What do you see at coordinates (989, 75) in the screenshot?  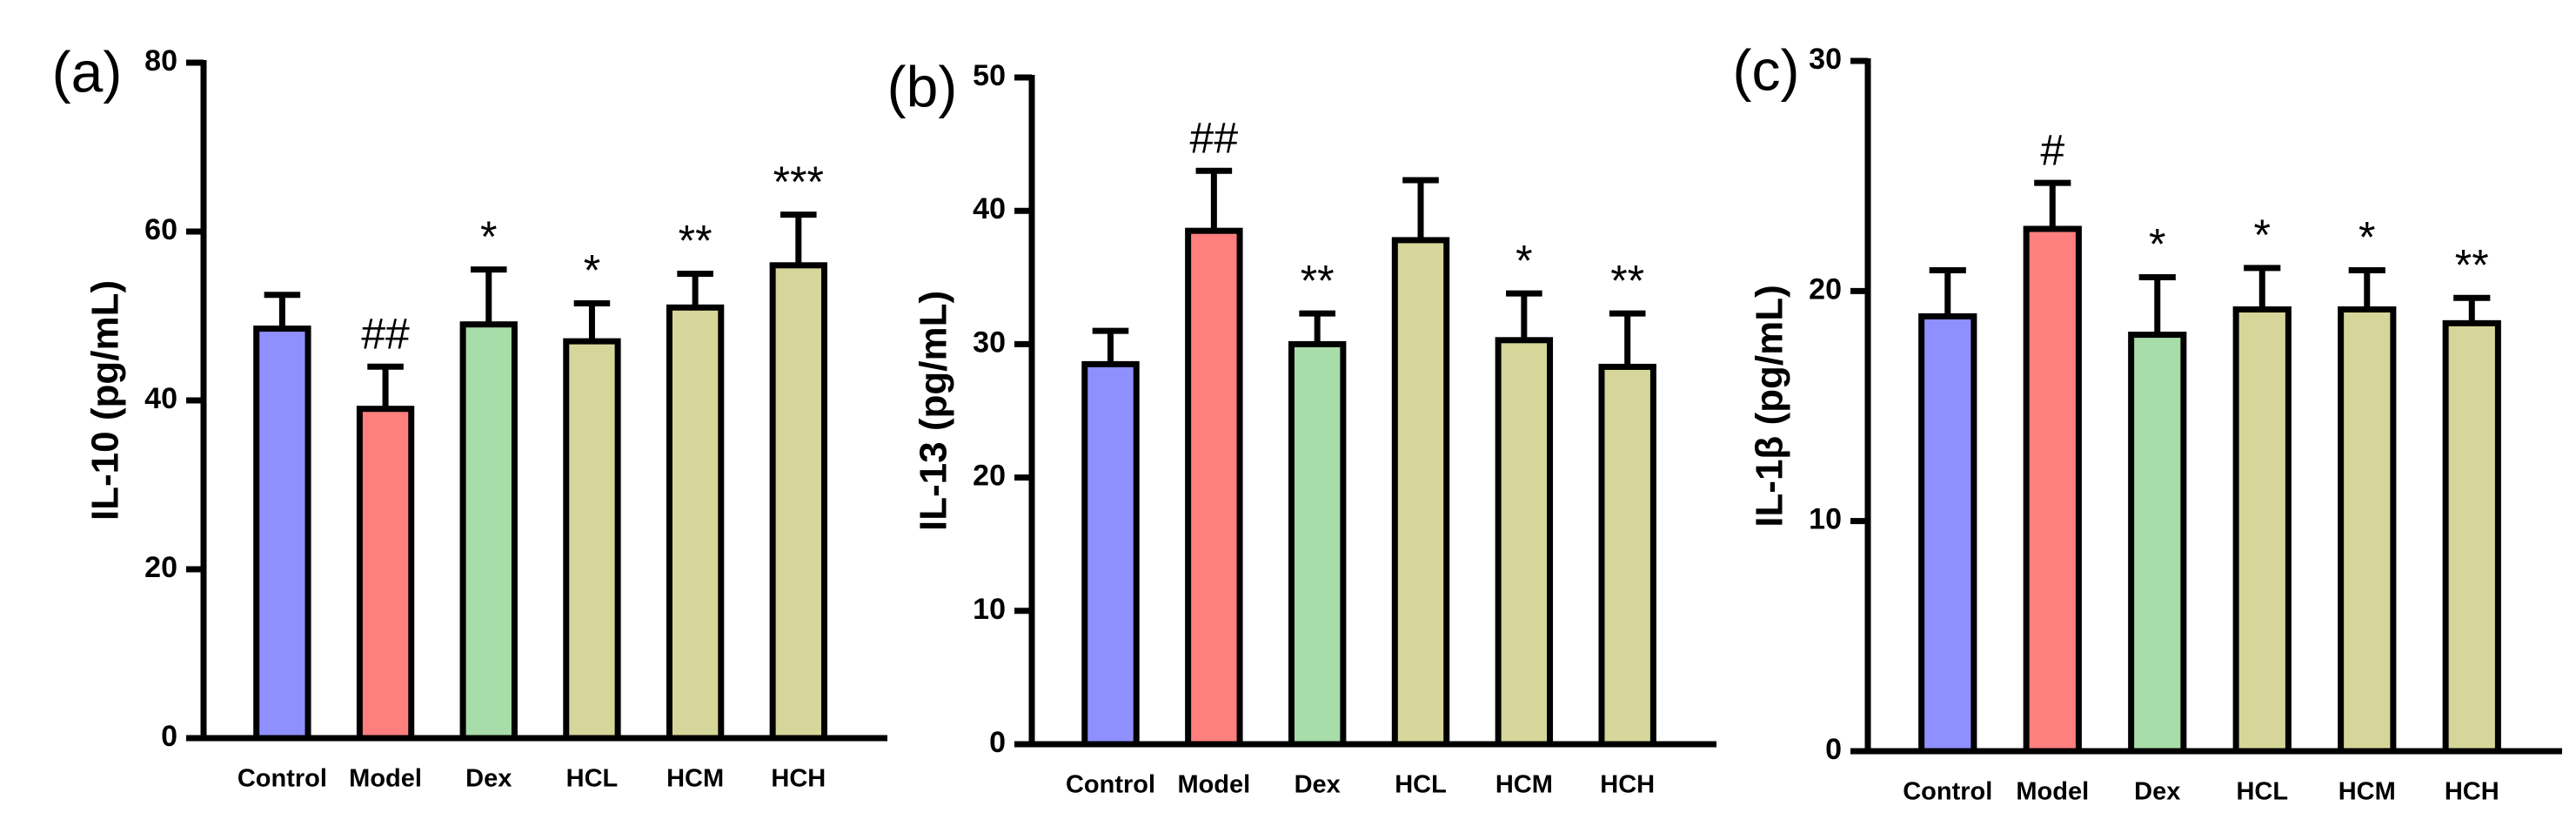 I see `y-tick-label: 50` at bounding box center [989, 75].